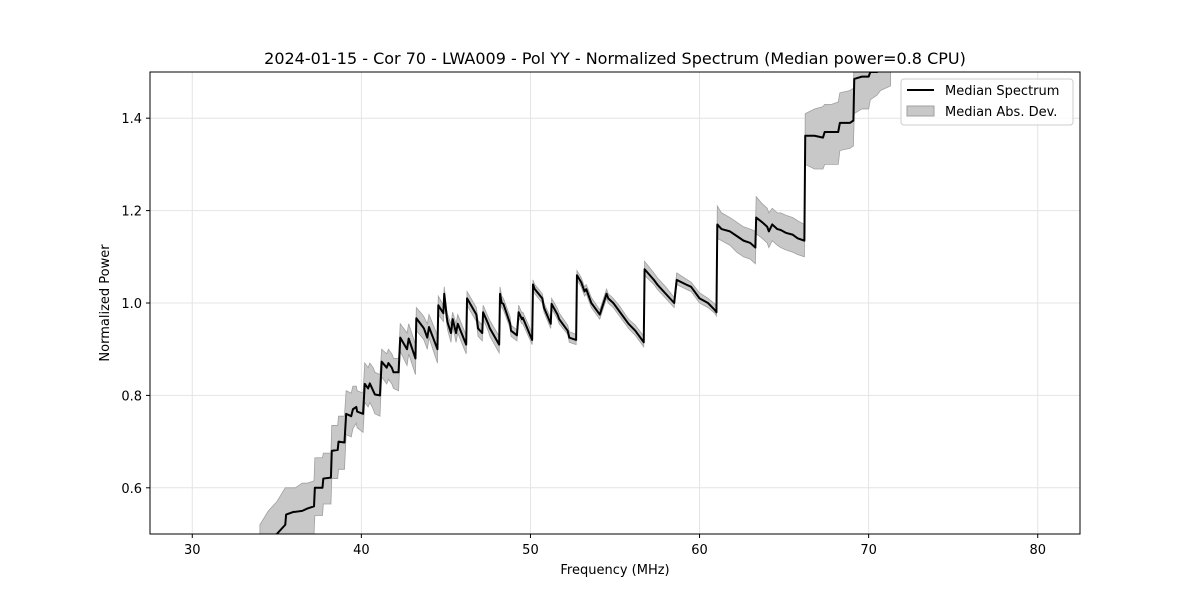  I want to click on legend-band-swatch, so click(920, 111).